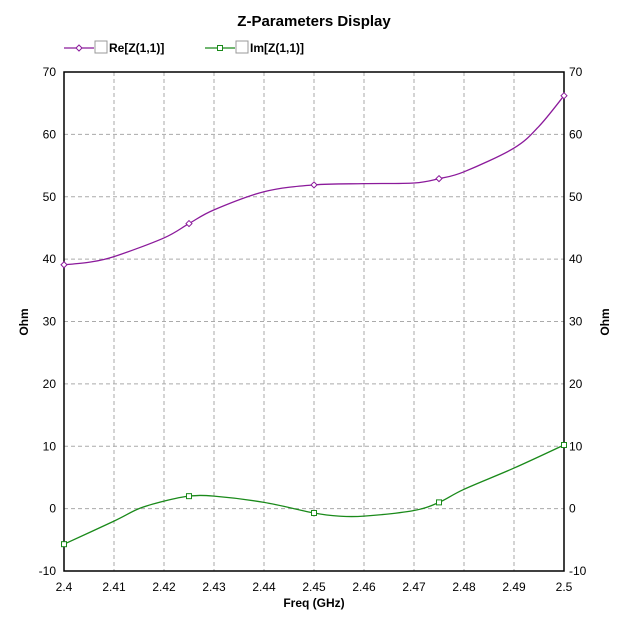 The image size is (628, 632). Describe the element at coordinates (576, 72) in the screenshot. I see `y-tick-label-right: 70` at that location.